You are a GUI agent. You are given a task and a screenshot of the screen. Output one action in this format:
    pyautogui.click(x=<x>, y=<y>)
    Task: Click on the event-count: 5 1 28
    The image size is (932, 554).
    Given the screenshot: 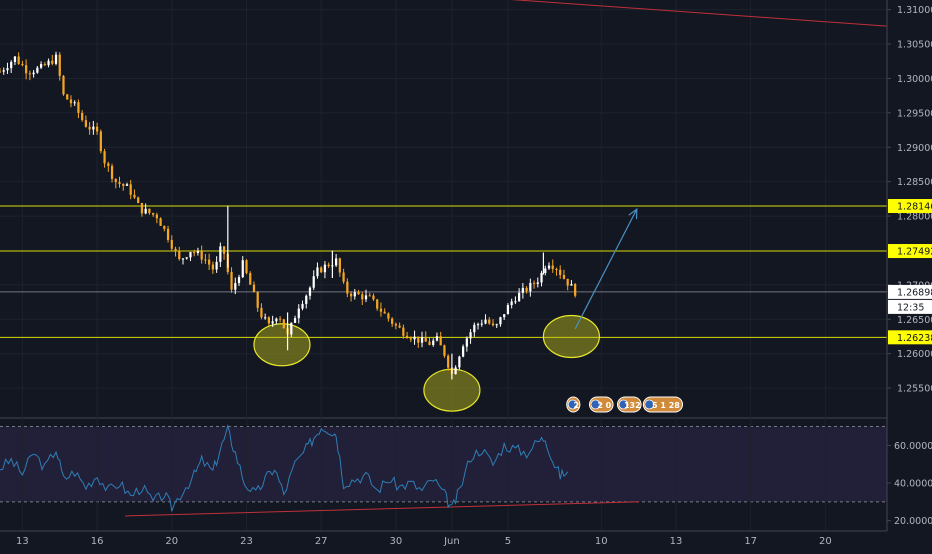 What is the action you would take?
    pyautogui.click(x=666, y=405)
    